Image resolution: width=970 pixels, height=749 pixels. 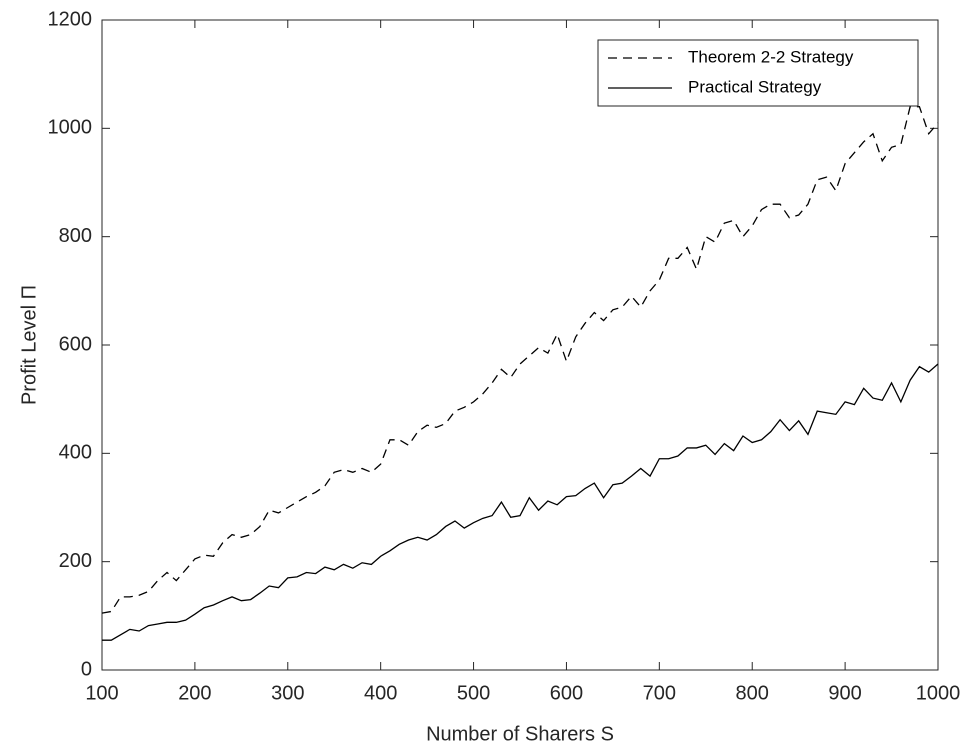 What do you see at coordinates (938, 693) in the screenshot?
I see `x-tick-label: 1000` at bounding box center [938, 693].